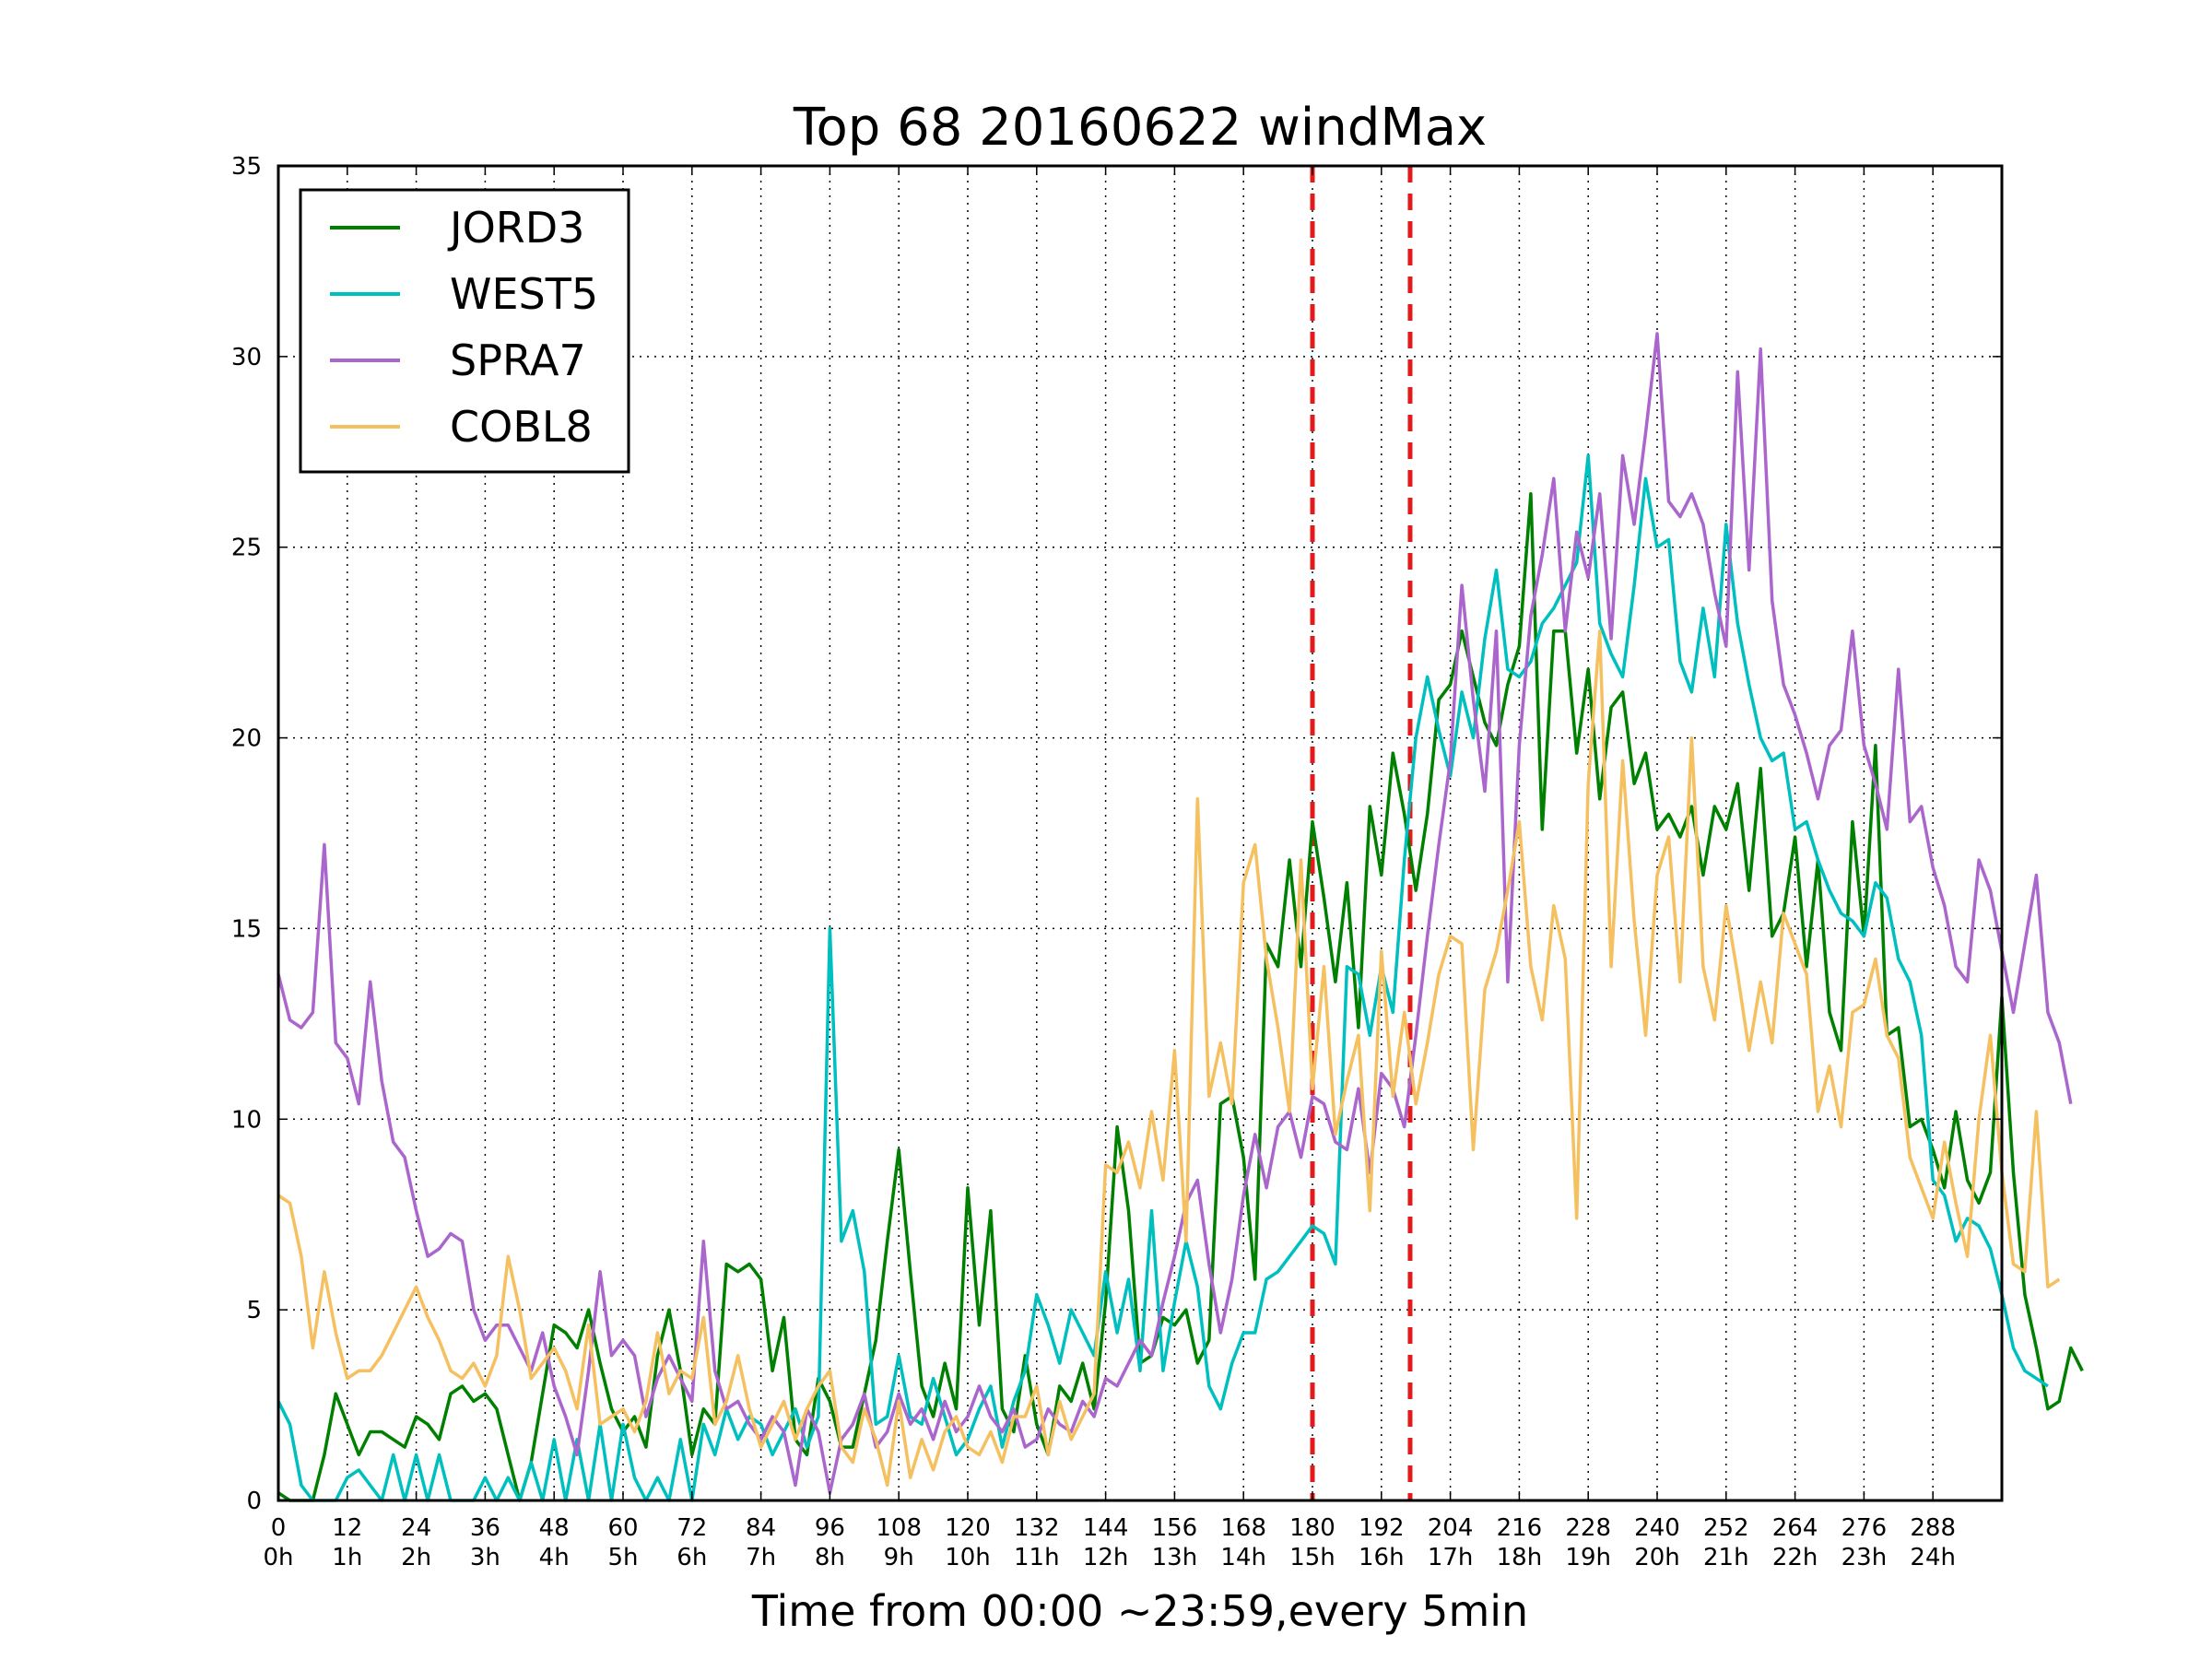 Image resolution: width=2212 pixels, height=1659 pixels. What do you see at coordinates (1312, 1528) in the screenshot?
I see `x-tick-label: 180` at bounding box center [1312, 1528].